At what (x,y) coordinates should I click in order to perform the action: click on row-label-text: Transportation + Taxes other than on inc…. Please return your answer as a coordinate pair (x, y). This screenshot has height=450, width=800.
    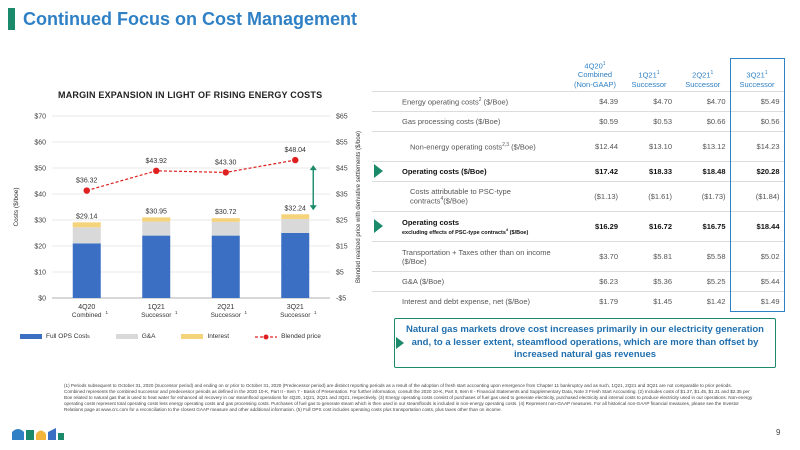
    Looking at the image, I should click on (476, 256).